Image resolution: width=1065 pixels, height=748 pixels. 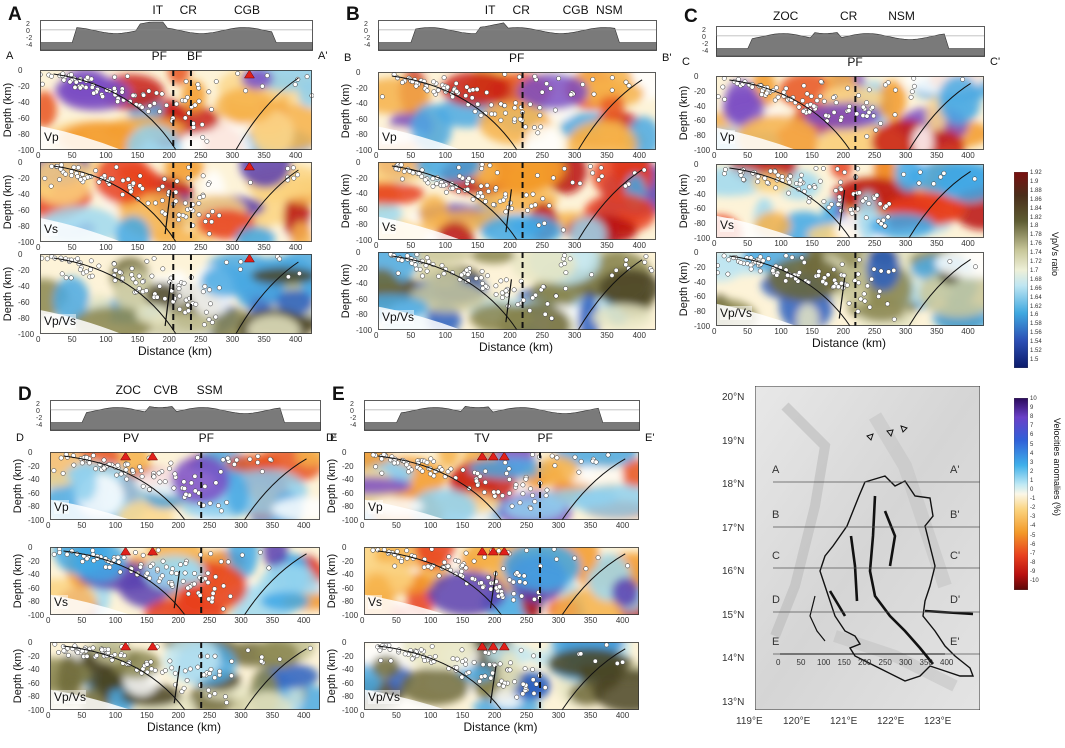 I want to click on depth-tick: -40, so click(x=362, y=104).